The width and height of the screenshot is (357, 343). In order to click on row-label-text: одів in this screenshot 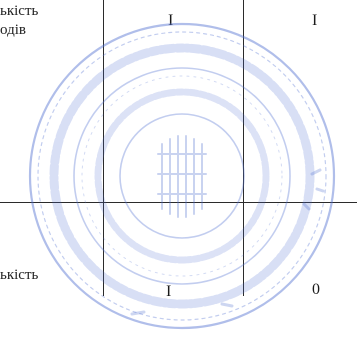, I will do `click(13, 30)`.